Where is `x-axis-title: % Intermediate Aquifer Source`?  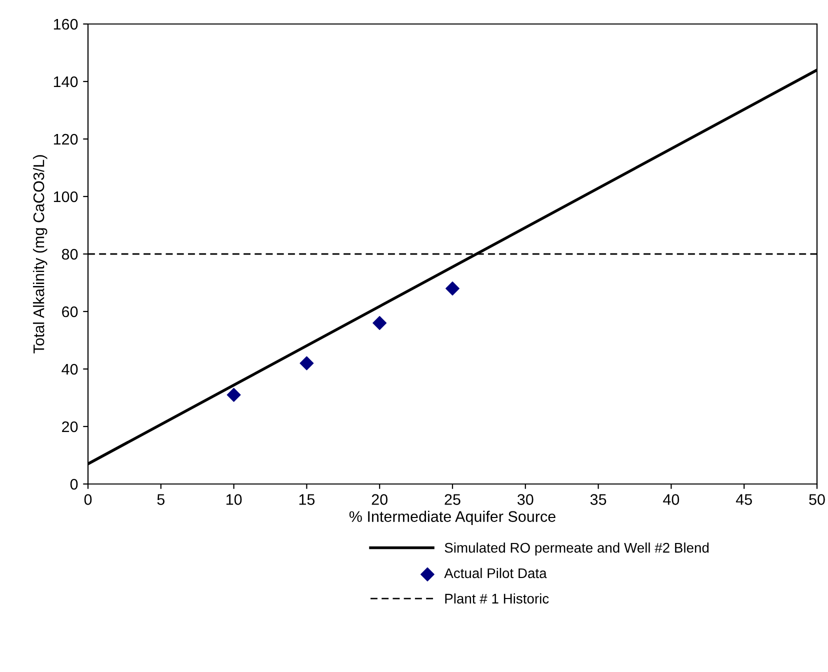
x-axis-title: % Intermediate Aquifer Source is located at coordinates (452, 517).